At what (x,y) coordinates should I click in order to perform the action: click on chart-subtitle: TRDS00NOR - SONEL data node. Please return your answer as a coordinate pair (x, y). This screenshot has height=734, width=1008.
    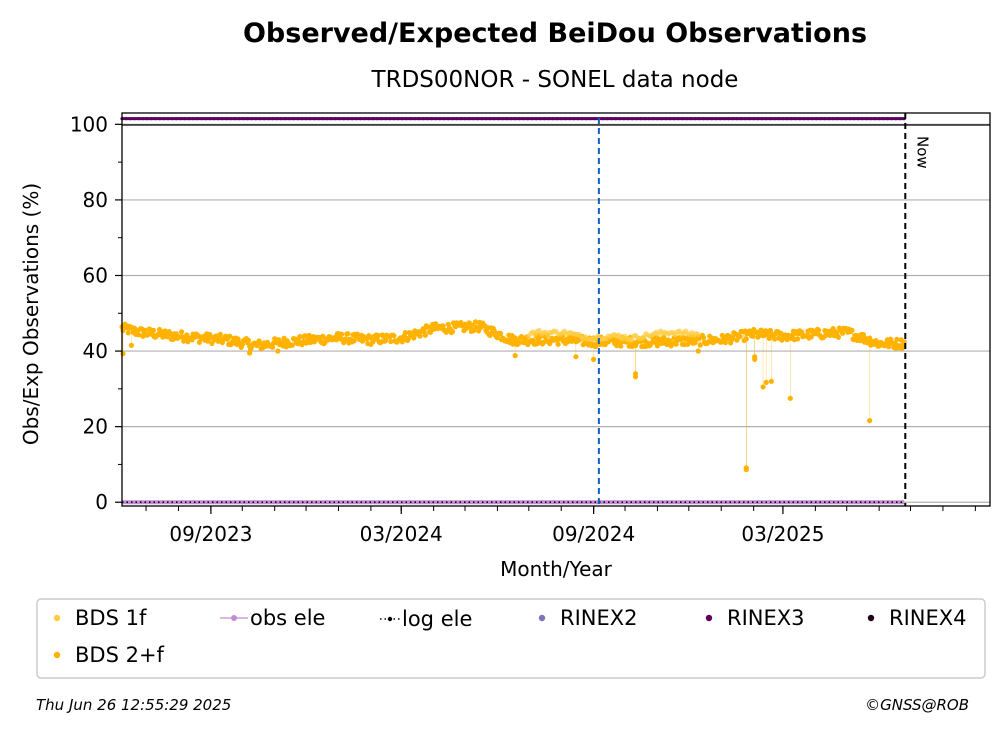
    Looking at the image, I should click on (555, 80).